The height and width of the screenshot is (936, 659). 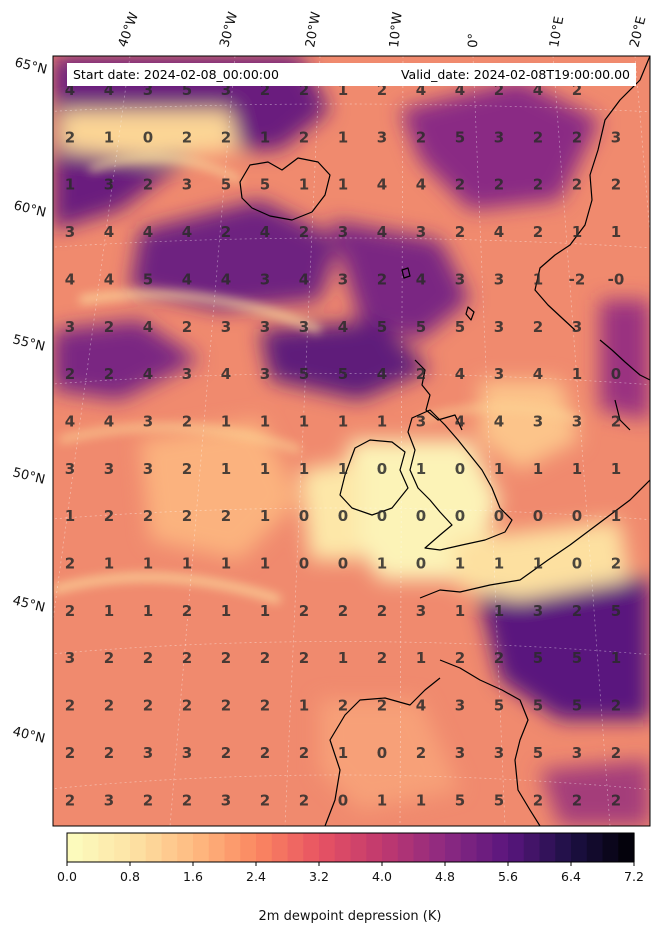 I want to click on lon-label-20e: 20°E, so click(x=638, y=32).